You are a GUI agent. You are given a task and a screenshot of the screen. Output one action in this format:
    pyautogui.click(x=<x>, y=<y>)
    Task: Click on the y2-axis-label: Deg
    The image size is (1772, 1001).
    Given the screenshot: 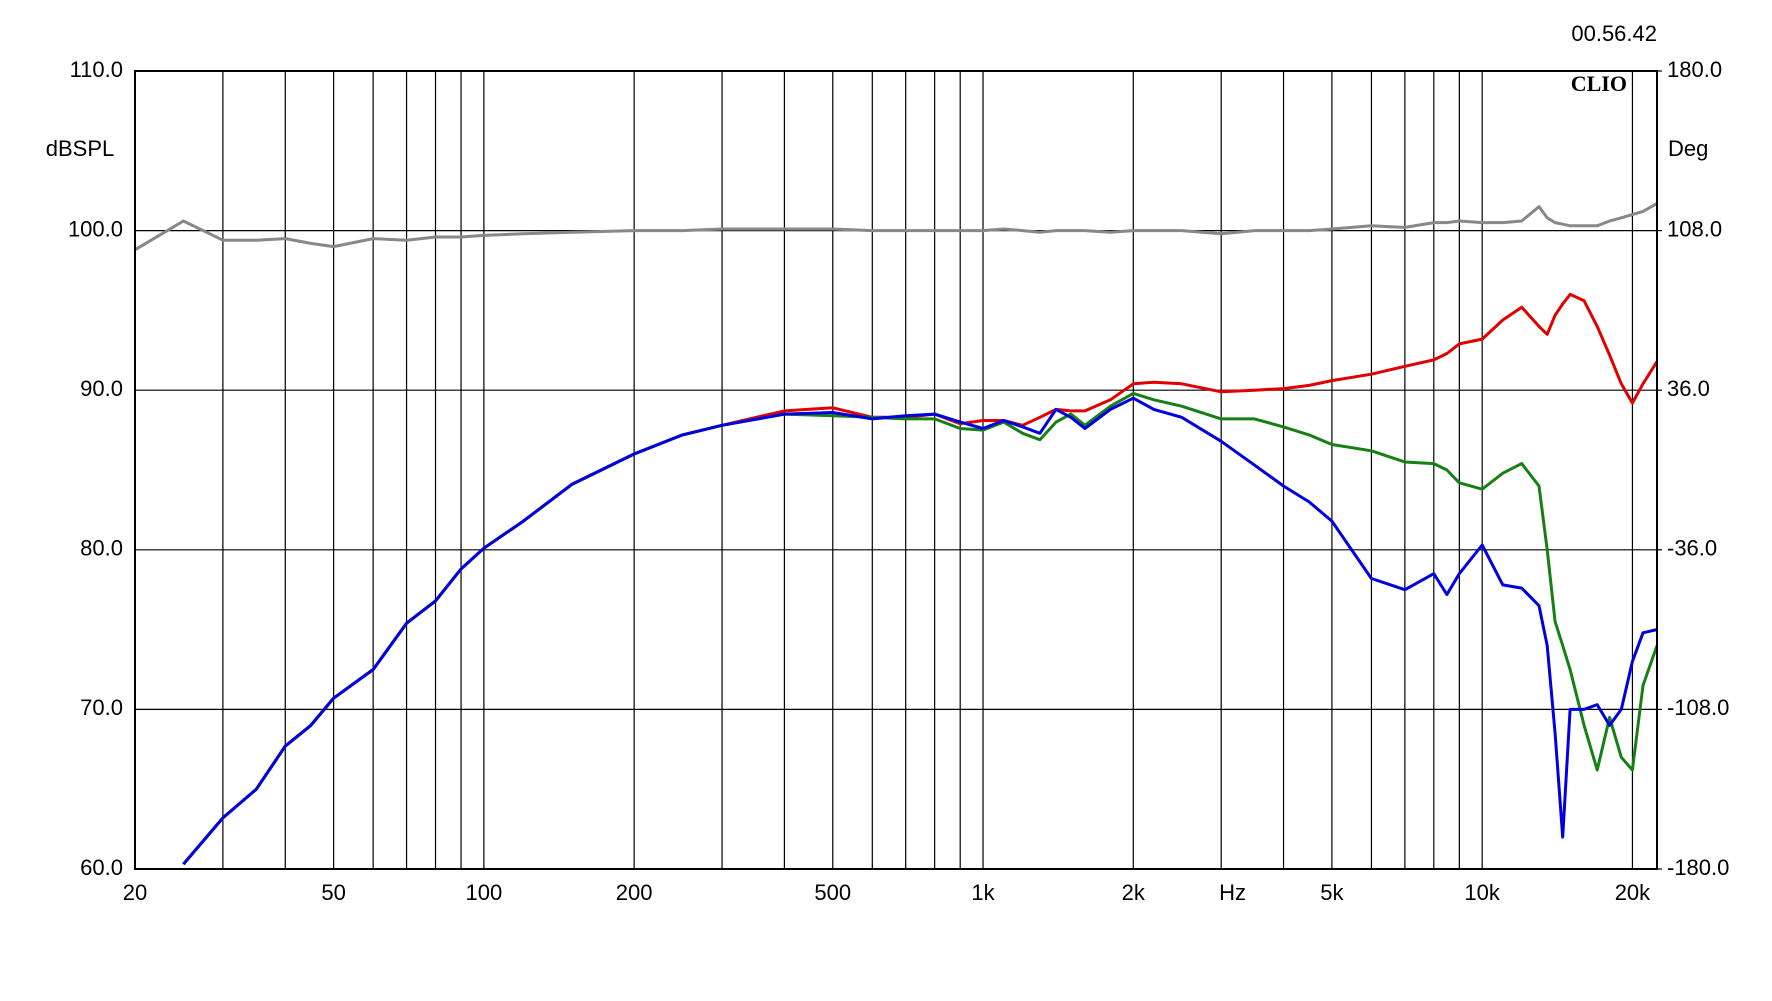 What is the action you would take?
    pyautogui.click(x=1688, y=148)
    